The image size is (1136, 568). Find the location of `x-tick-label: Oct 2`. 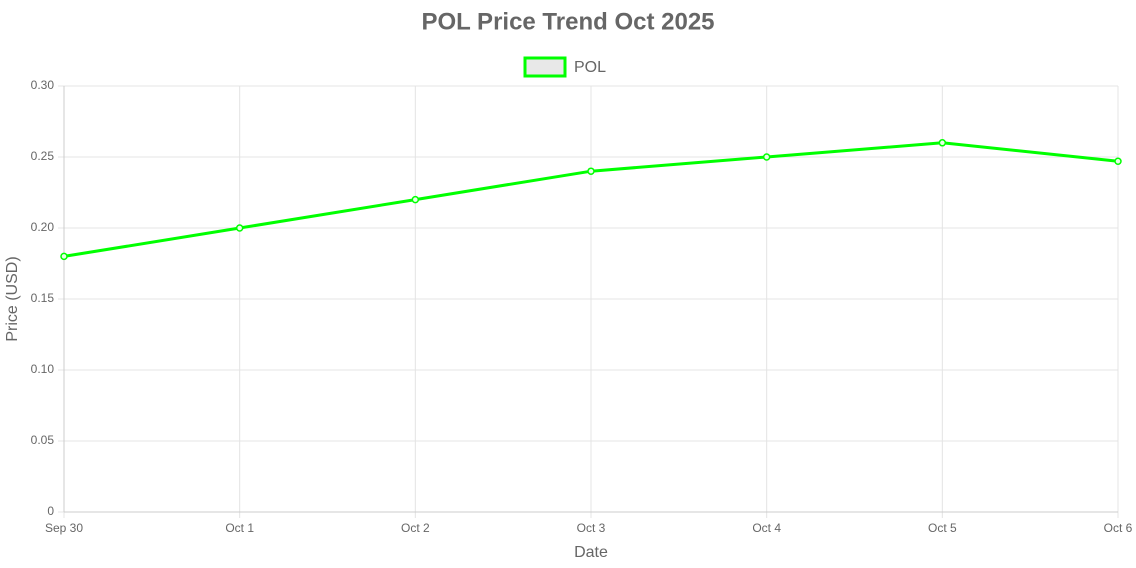

x-tick-label: Oct 2 is located at coordinates (415, 528).